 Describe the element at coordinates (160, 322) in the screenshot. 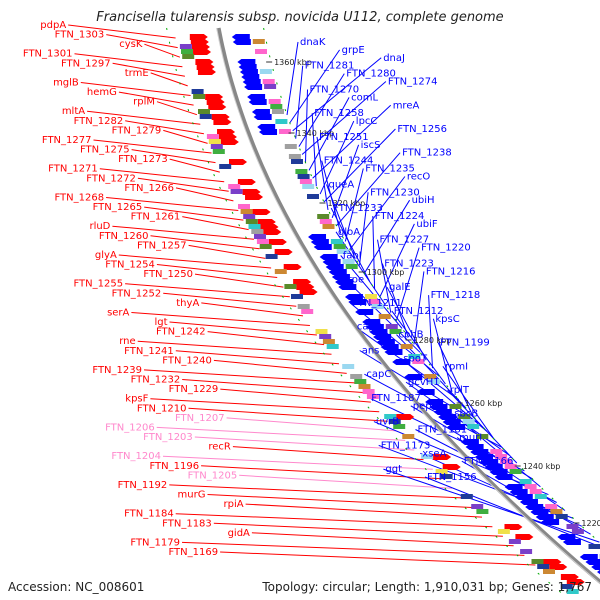

I see `gene-label: lgt` at that location.